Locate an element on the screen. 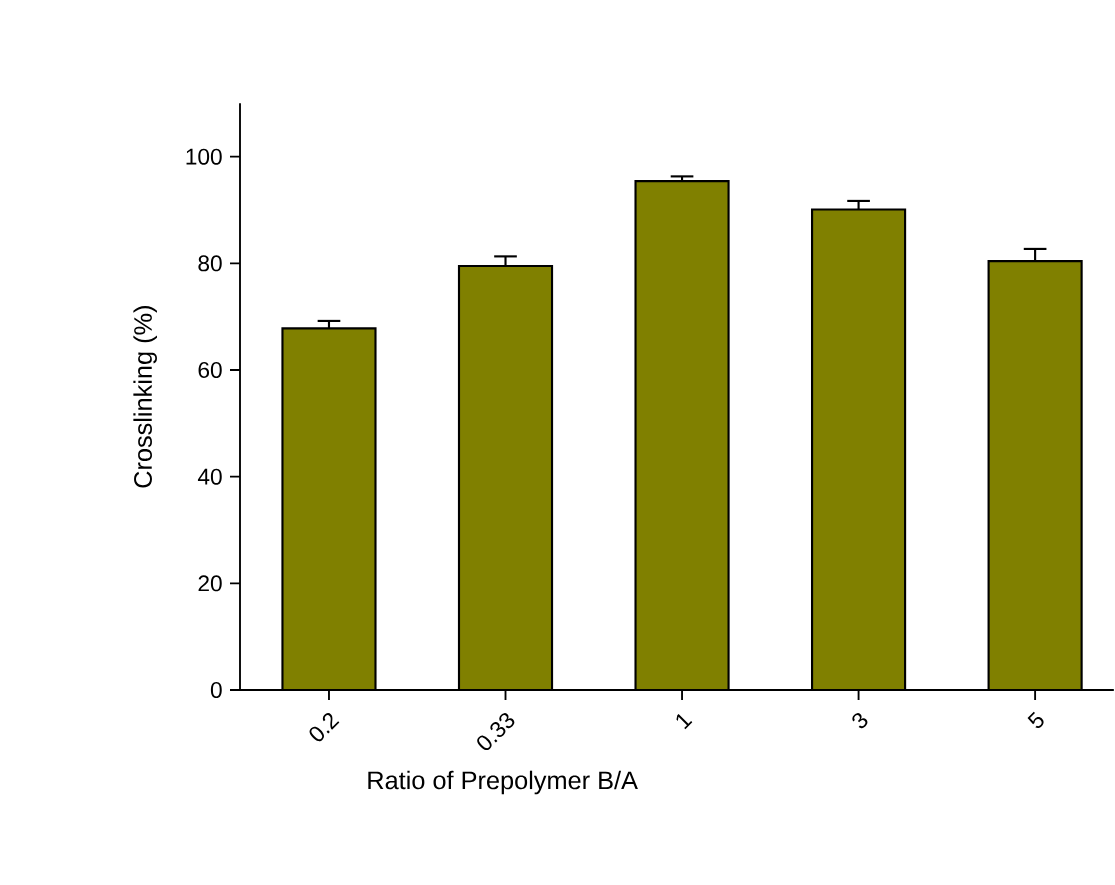 The width and height of the screenshot is (1115, 885). x-tick-label: 5 is located at coordinates (1035, 720).